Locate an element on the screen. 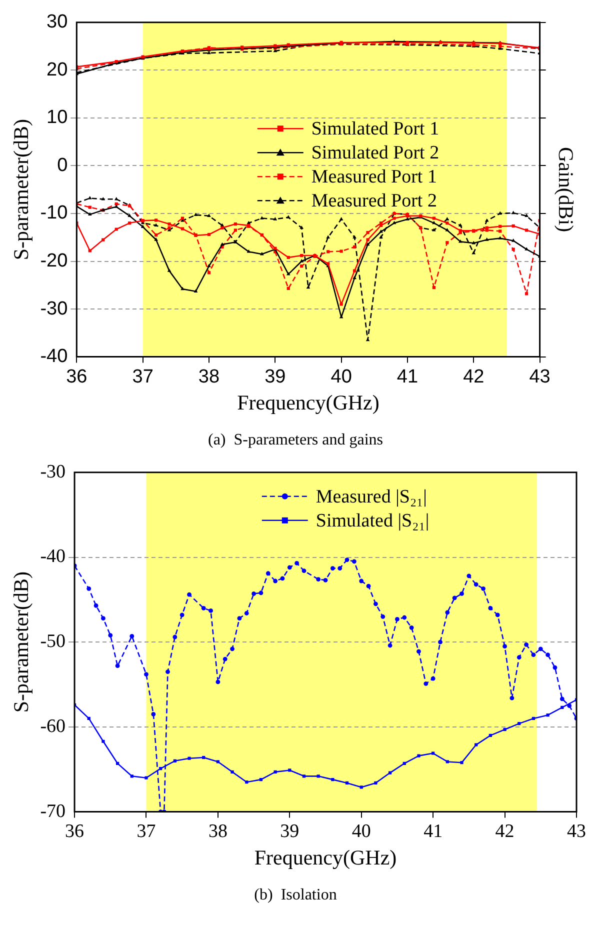 This screenshot has width=597, height=925. y-tick-label: -60 is located at coordinates (53, 726).